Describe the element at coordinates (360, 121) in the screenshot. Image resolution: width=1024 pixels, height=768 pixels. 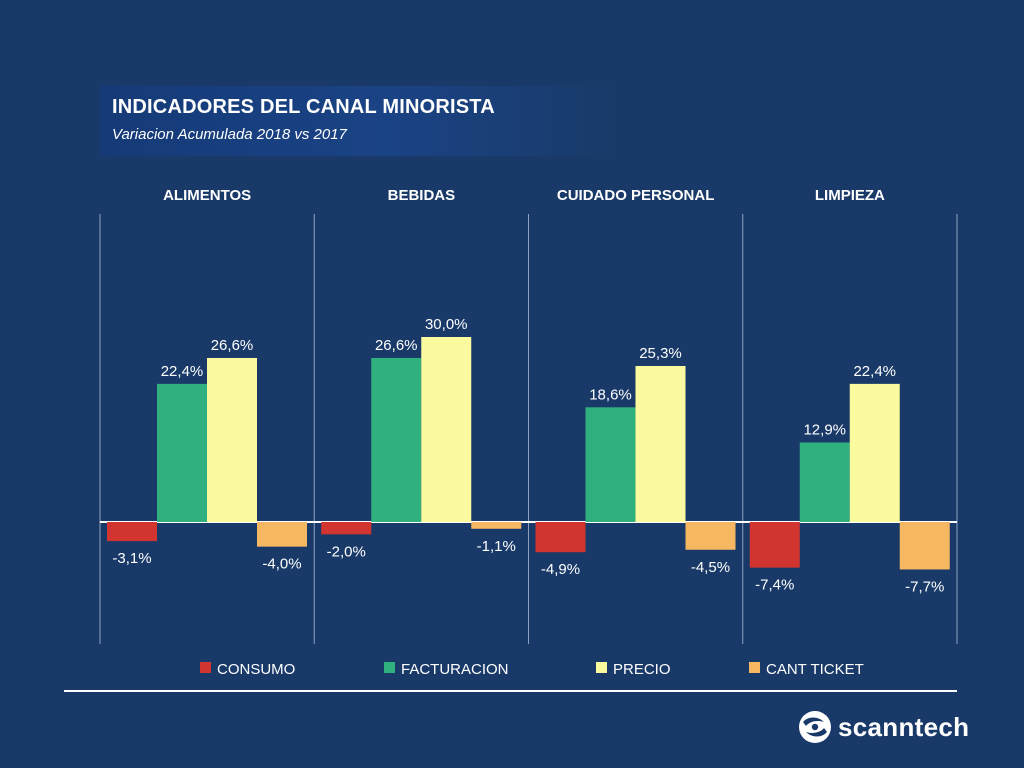
I see `title-band` at that location.